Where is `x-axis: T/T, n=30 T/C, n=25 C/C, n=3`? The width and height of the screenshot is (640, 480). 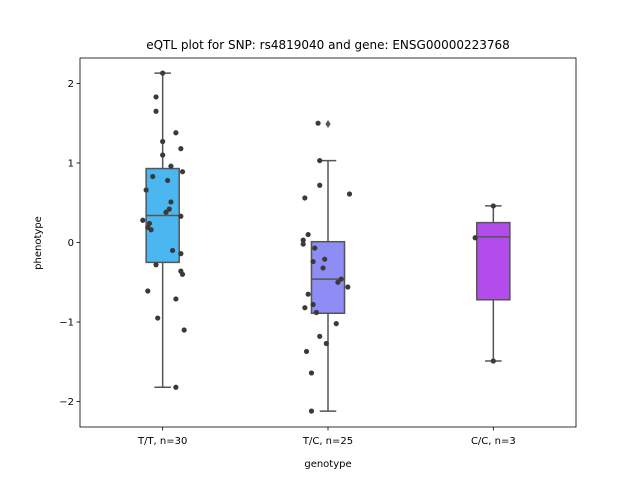 x-axis: T/T, n=30 T/C, n=25 C/C, n=3 is located at coordinates (326, 437).